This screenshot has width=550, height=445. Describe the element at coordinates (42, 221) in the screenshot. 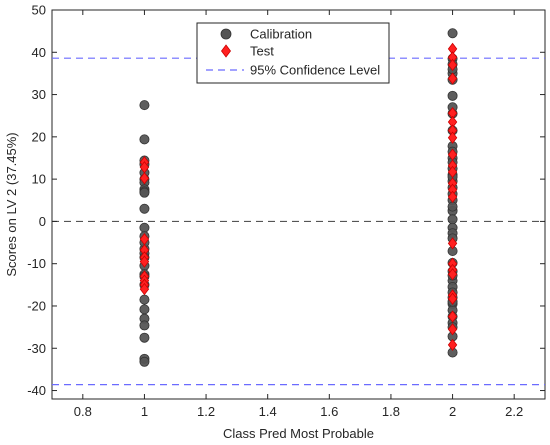

I see `y-tick-label: 0` at that location.